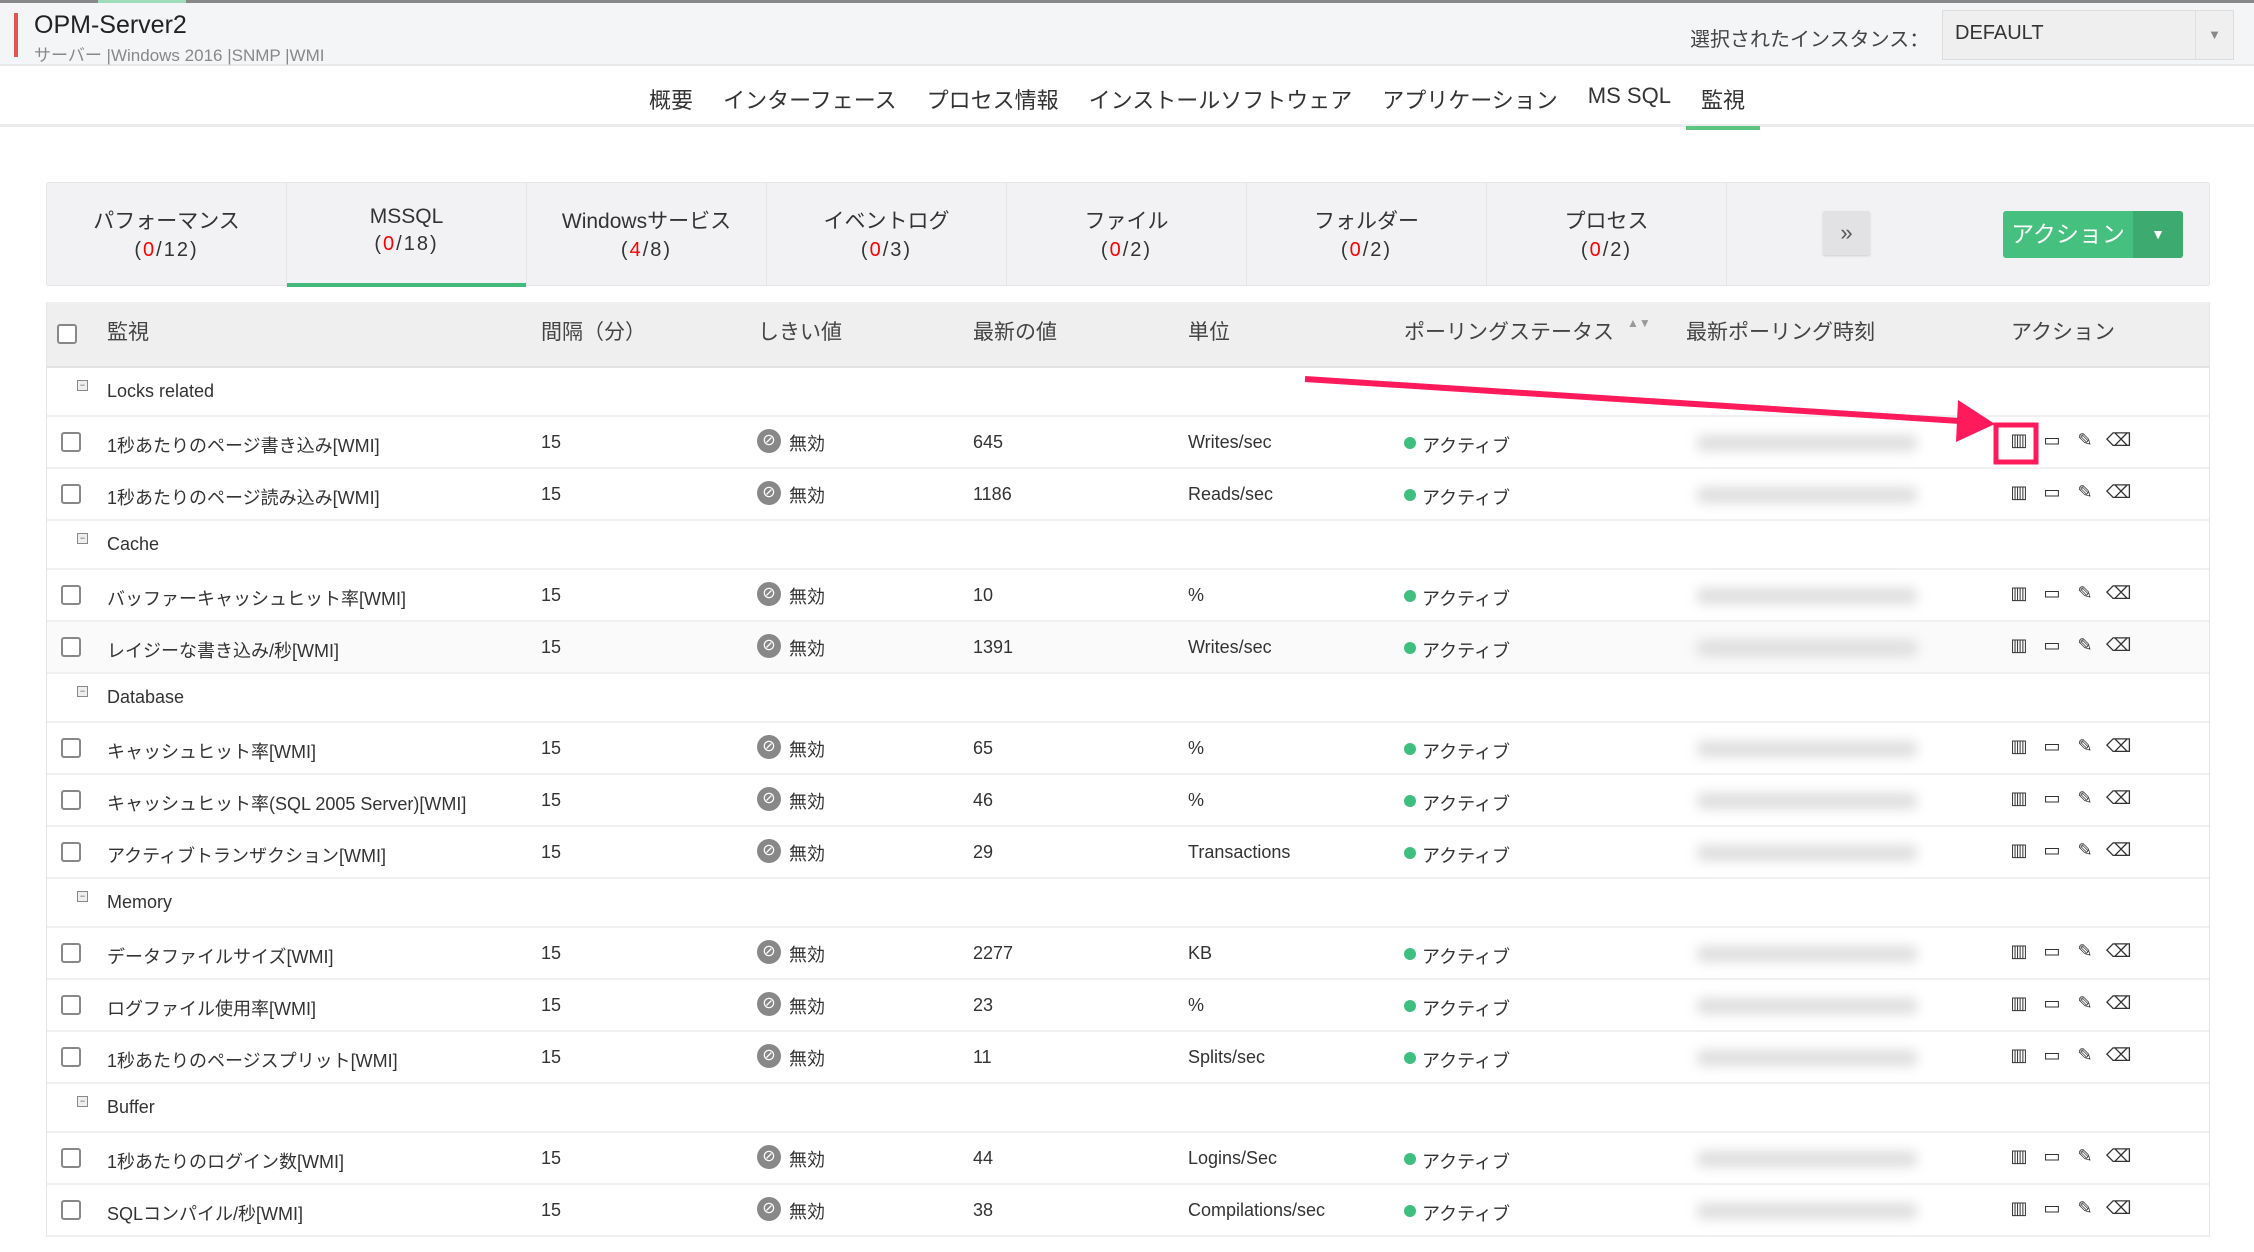 This screenshot has height=1252, width=2254. What do you see at coordinates (223, 651) in the screenshot?
I see `monitor-name: レイジーな書き込み/秒[WMI]` at bounding box center [223, 651].